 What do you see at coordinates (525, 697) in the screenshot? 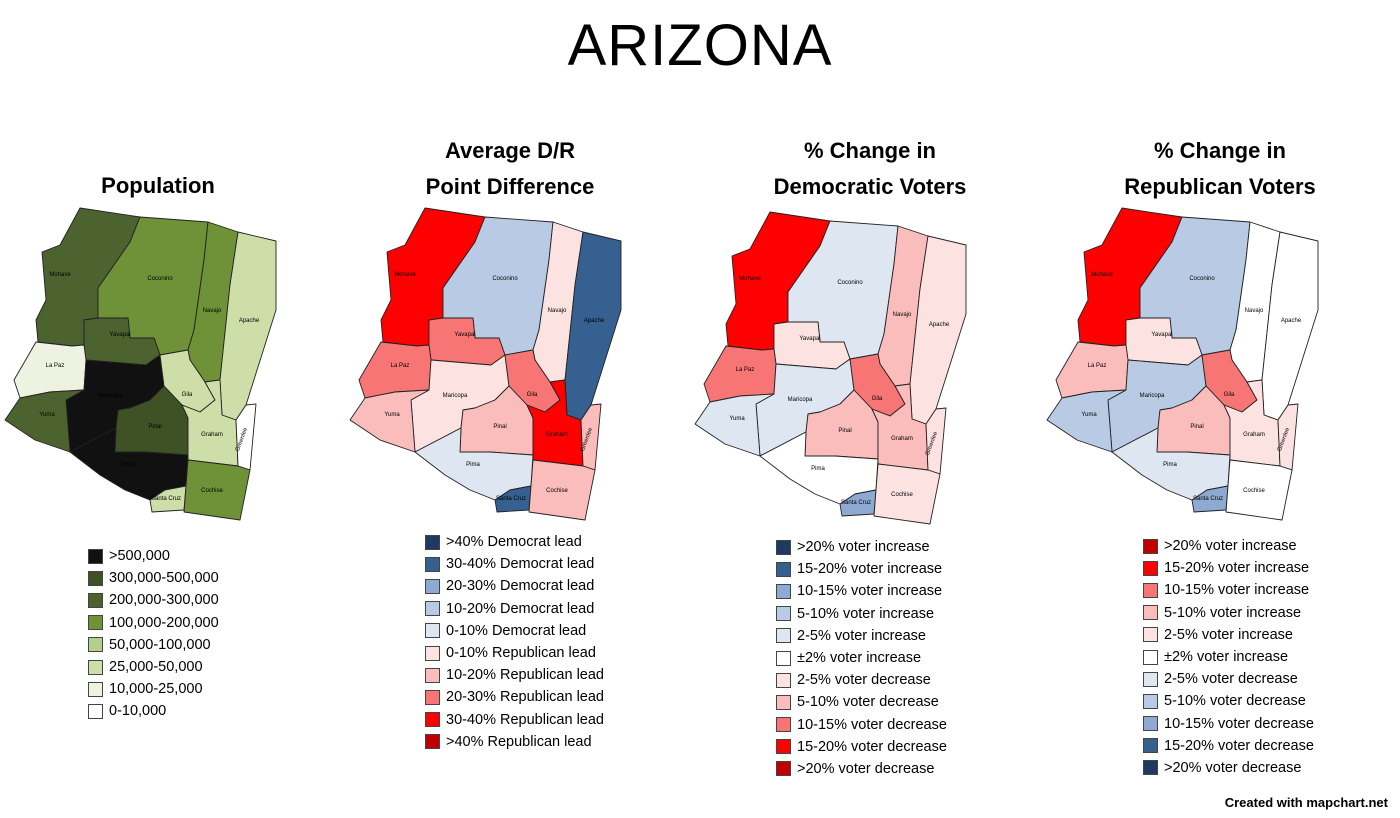
I see `legend-label: 20-30% Republican lead` at bounding box center [525, 697].